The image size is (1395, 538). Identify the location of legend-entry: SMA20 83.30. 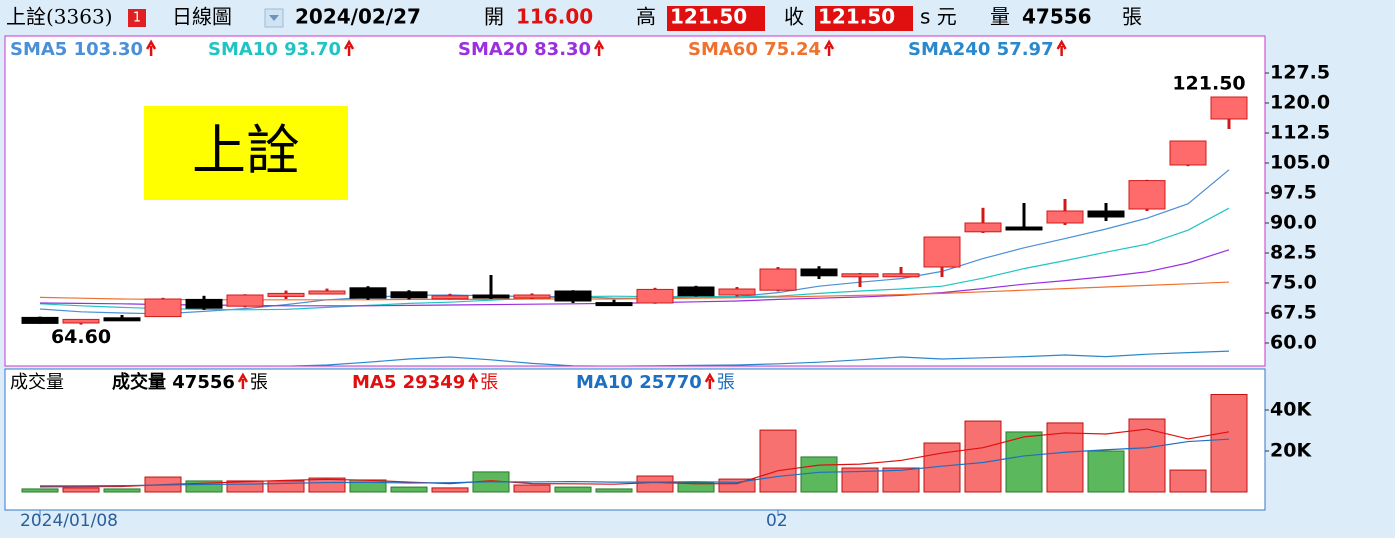
(524, 49).